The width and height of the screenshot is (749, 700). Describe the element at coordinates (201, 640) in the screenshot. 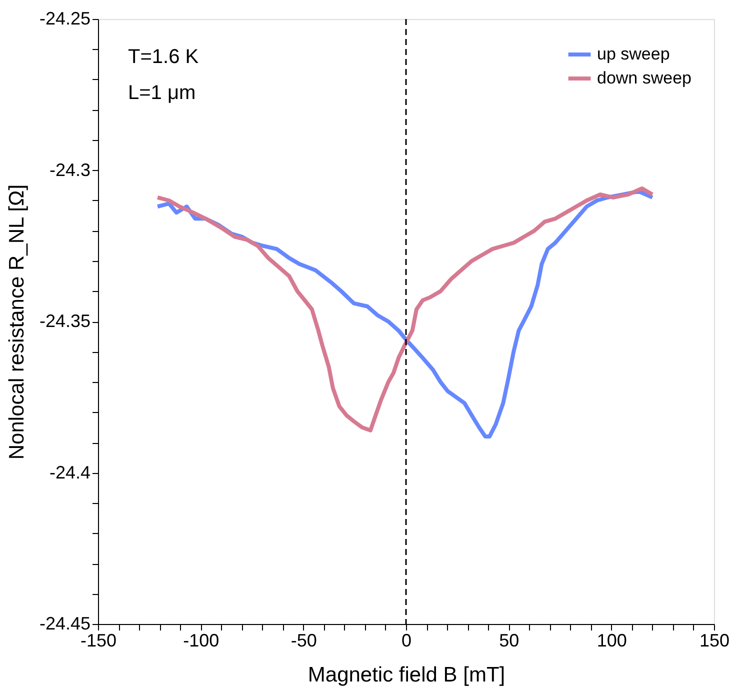

I see `x-tick-label: -100` at that location.